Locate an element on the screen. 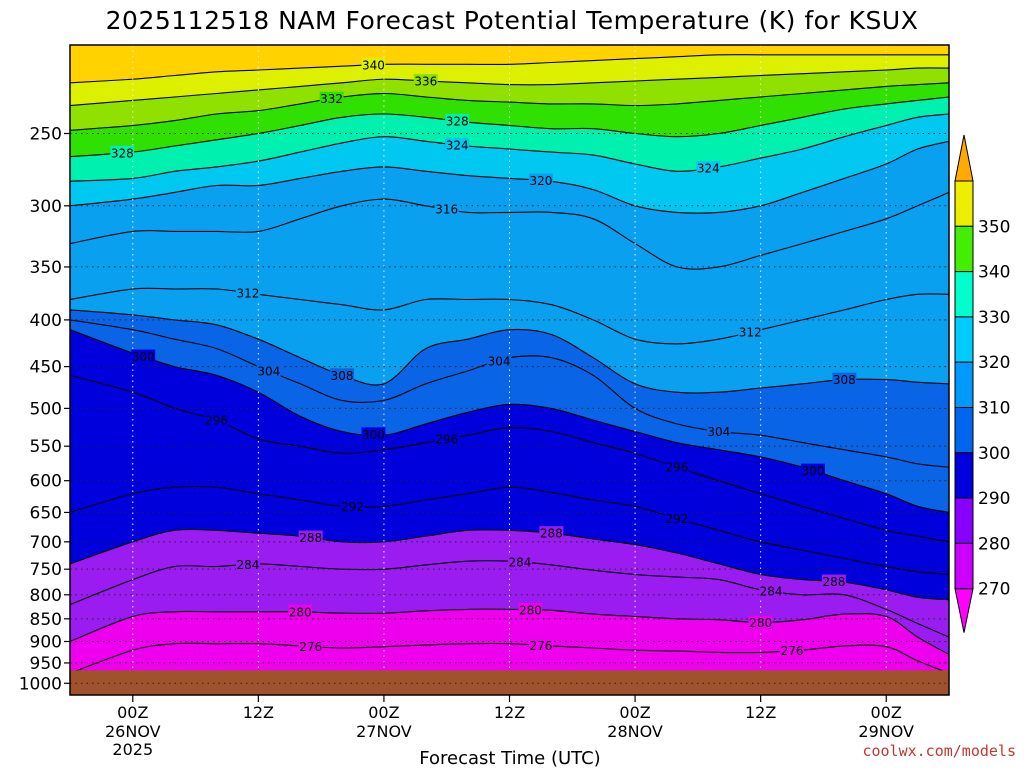  colorbar: 270 280 290 300 310 320 330 340 350 is located at coordinates (982, 383).